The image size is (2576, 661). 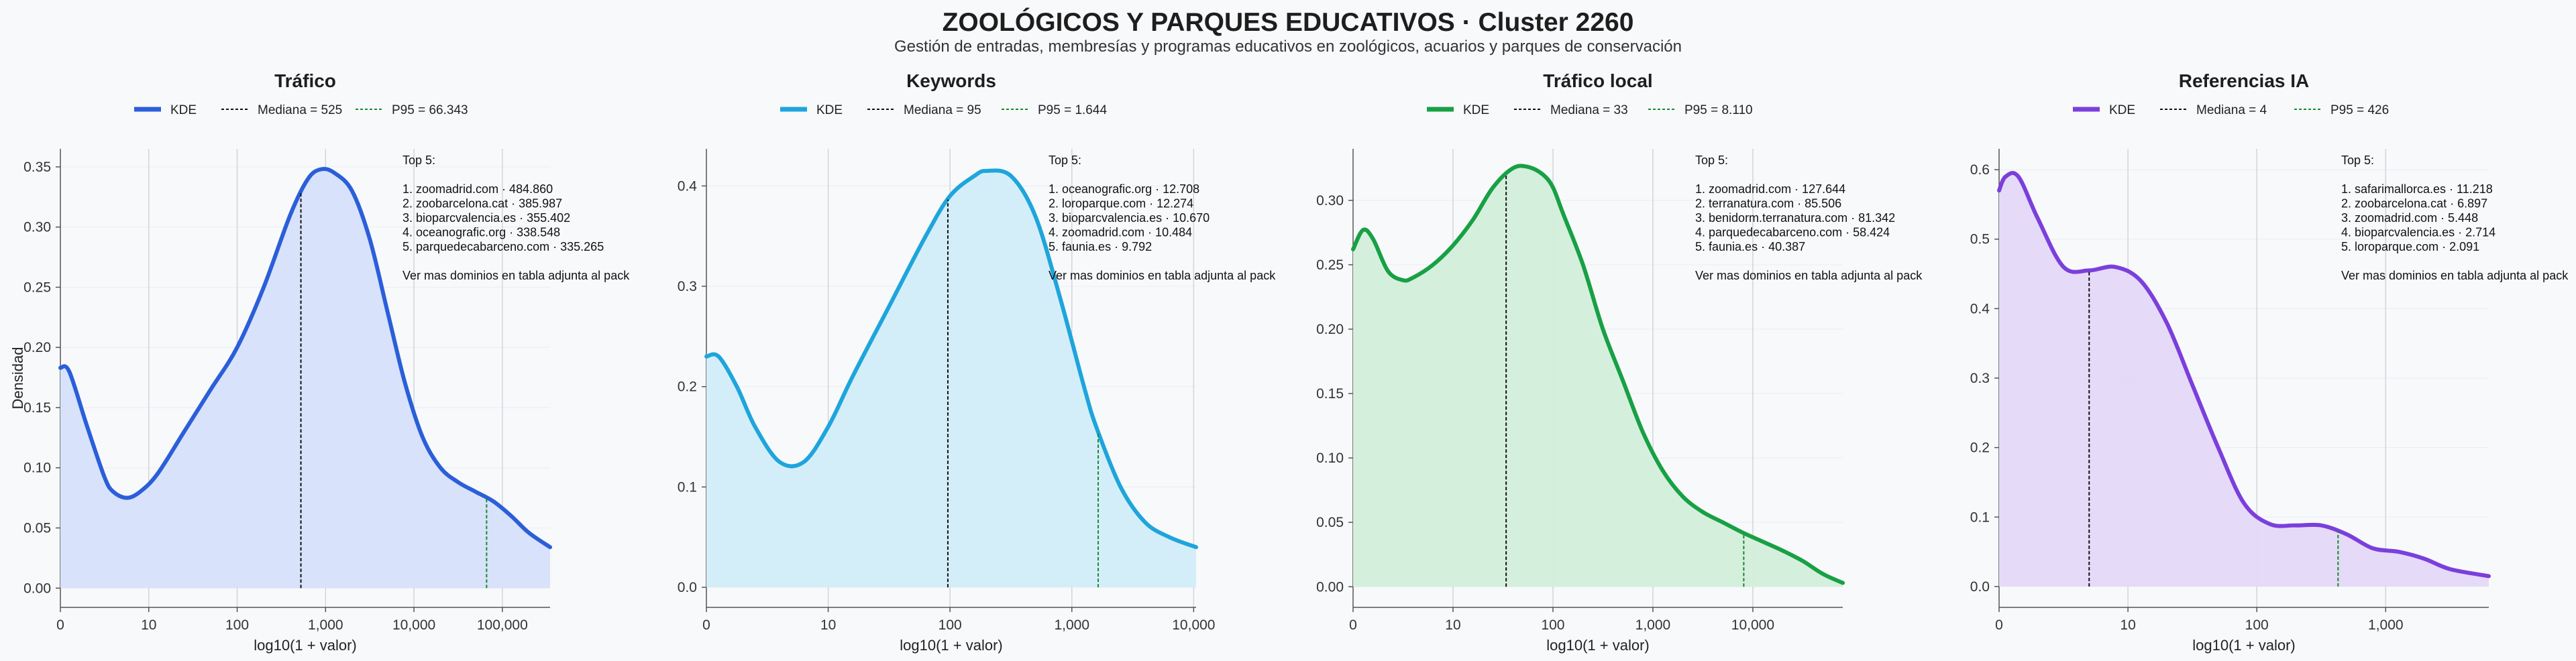 I want to click on top5-annotation-line: 4. oceanografic.org · 338.548, so click(x=481, y=233).